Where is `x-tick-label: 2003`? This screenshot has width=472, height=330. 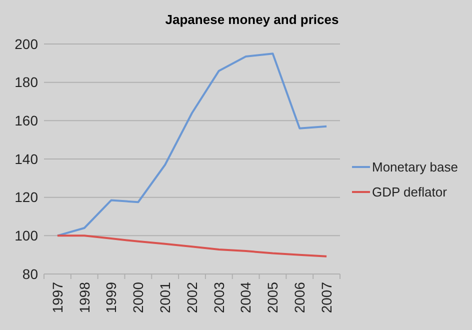 x-tick-label: 2003 is located at coordinates (218, 298).